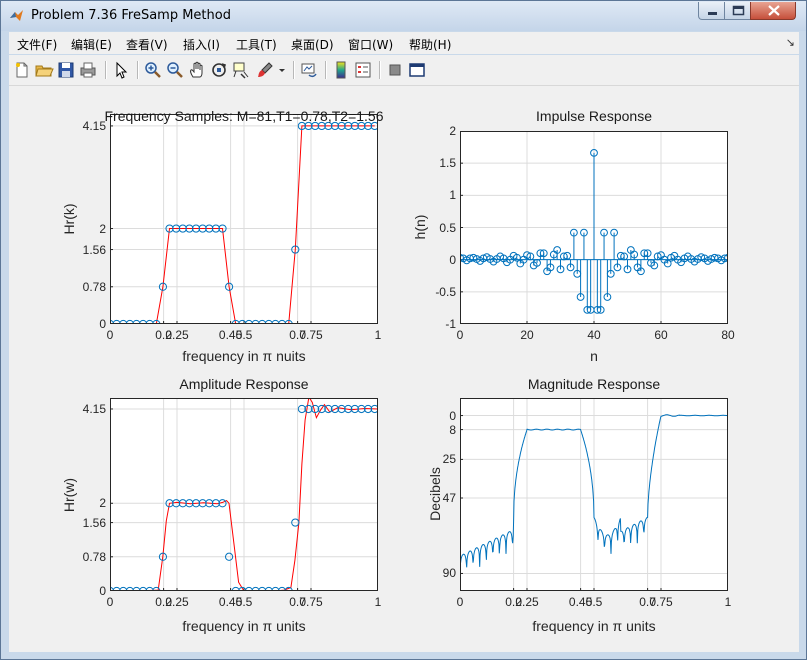 The image size is (807, 660). Describe the element at coordinates (175, 70) in the screenshot. I see `zoom-out-icon` at that location.